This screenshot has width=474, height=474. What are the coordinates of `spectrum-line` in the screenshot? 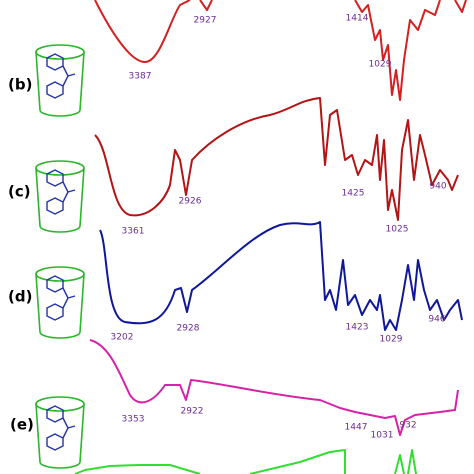 It's located at (245, 461).